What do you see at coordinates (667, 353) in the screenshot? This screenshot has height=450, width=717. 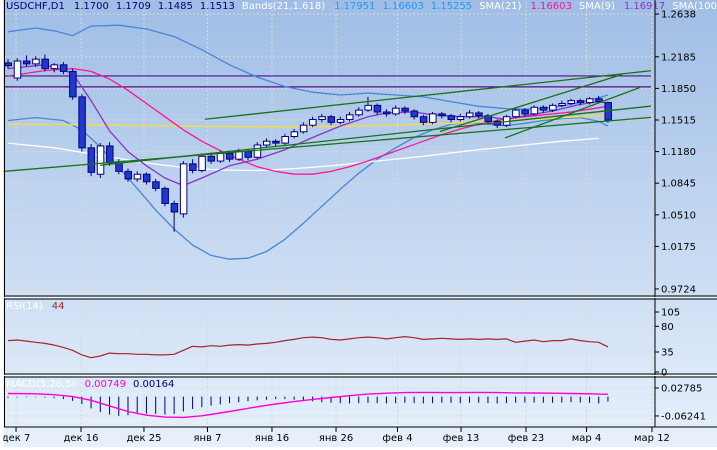 I see `rsi-scale-label: 35` at bounding box center [667, 353].